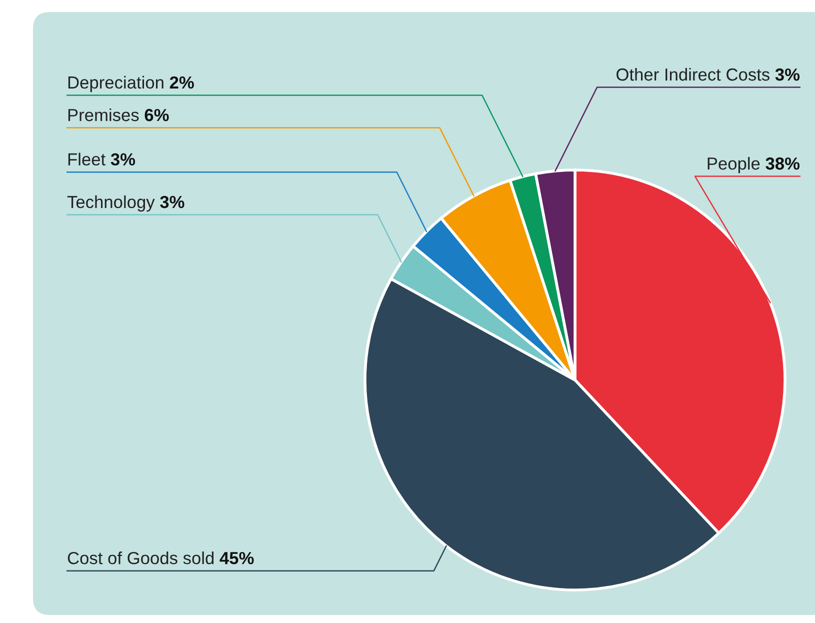  Describe the element at coordinates (103, 115) in the screenshot. I see `slice-label: Premises` at that location.